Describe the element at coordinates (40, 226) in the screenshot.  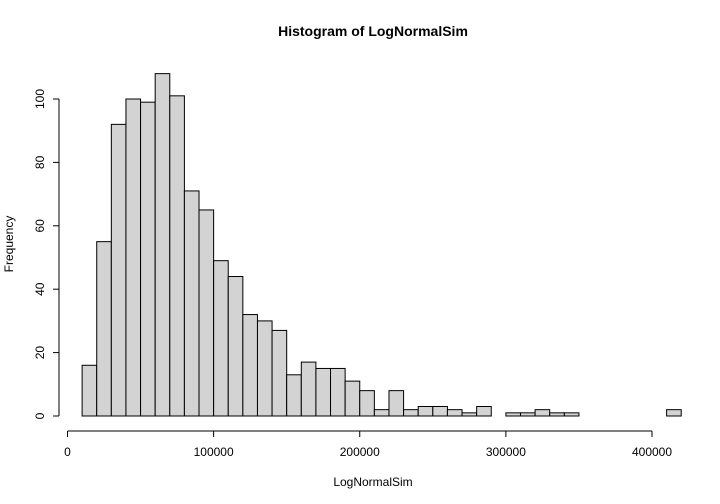
I see `y-tick-label: 60` at that location.